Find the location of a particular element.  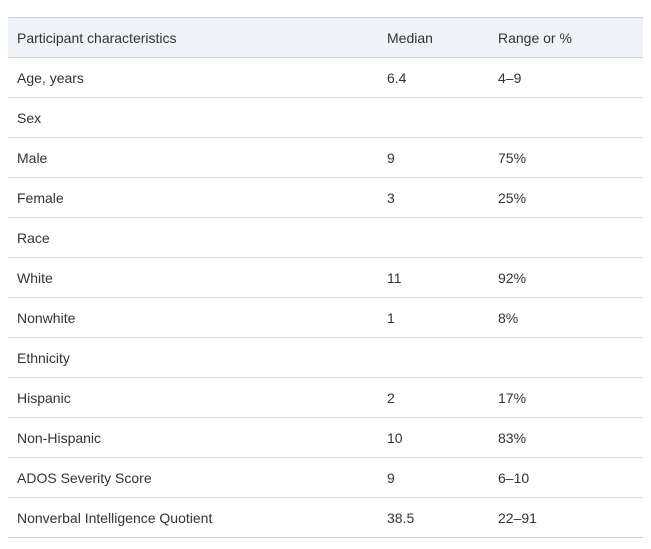

table-row-nonwhite: Nonwhite 1 8% is located at coordinates (325, 317).